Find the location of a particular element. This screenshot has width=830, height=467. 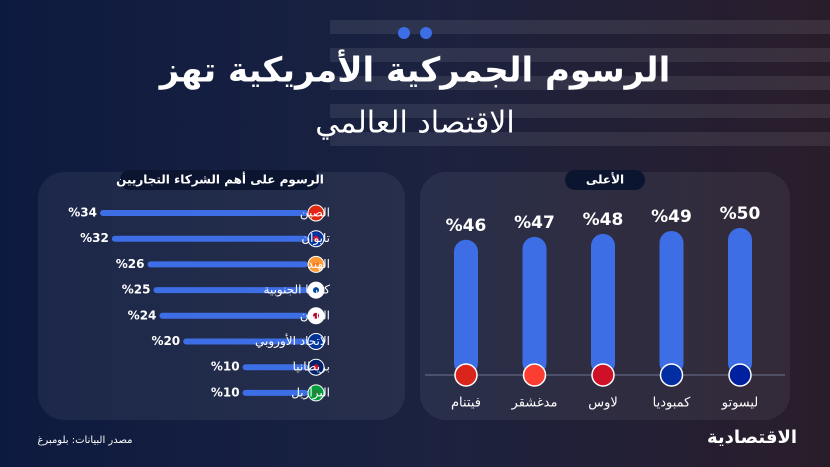

logo: الاقتصادية is located at coordinates (752, 437).